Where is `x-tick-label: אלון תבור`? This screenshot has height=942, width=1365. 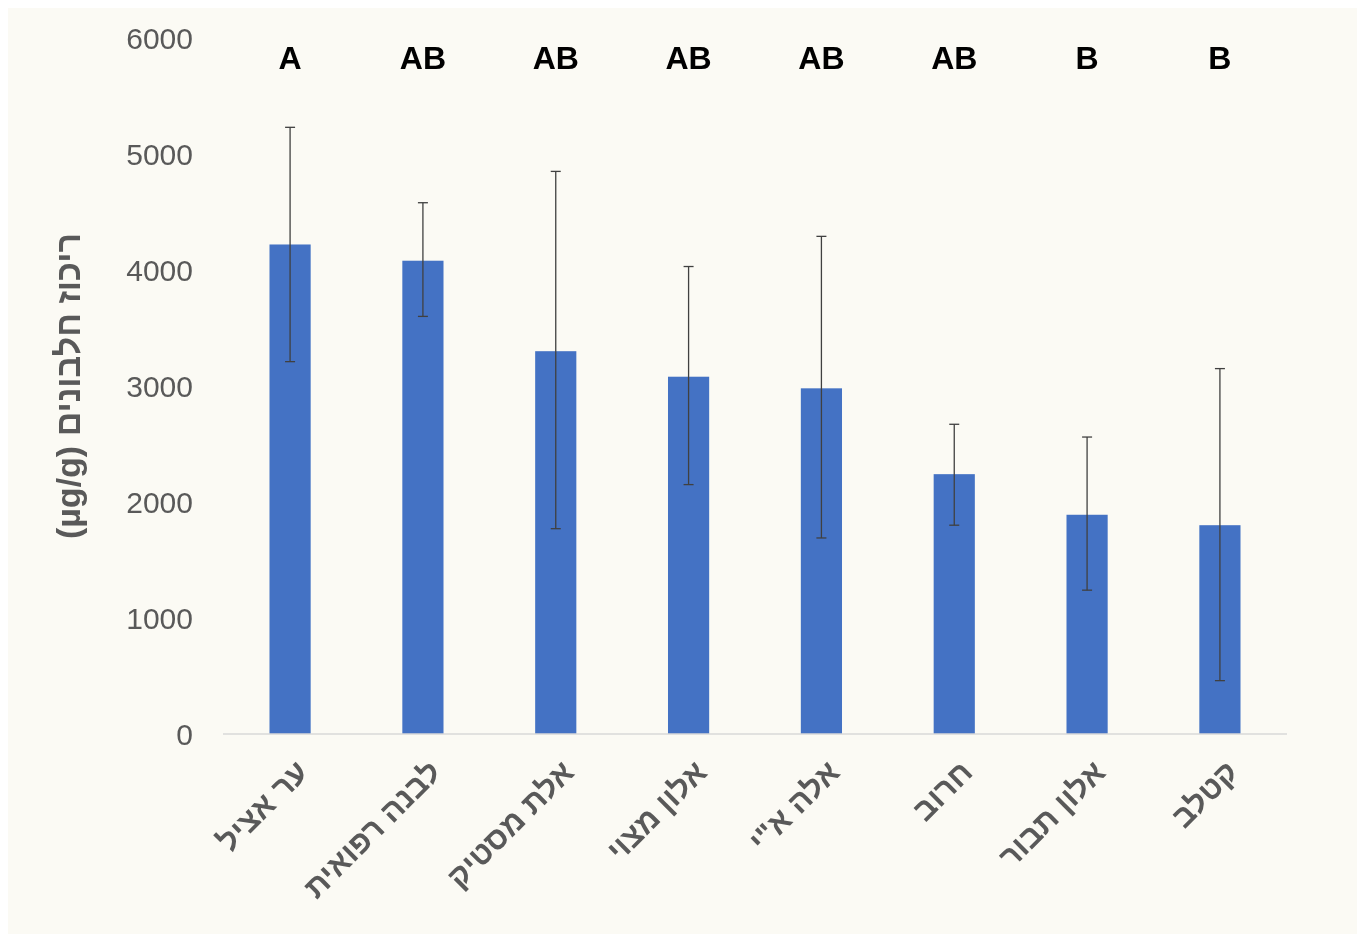 x-tick-label: אלון תבור is located at coordinates (1052, 814).